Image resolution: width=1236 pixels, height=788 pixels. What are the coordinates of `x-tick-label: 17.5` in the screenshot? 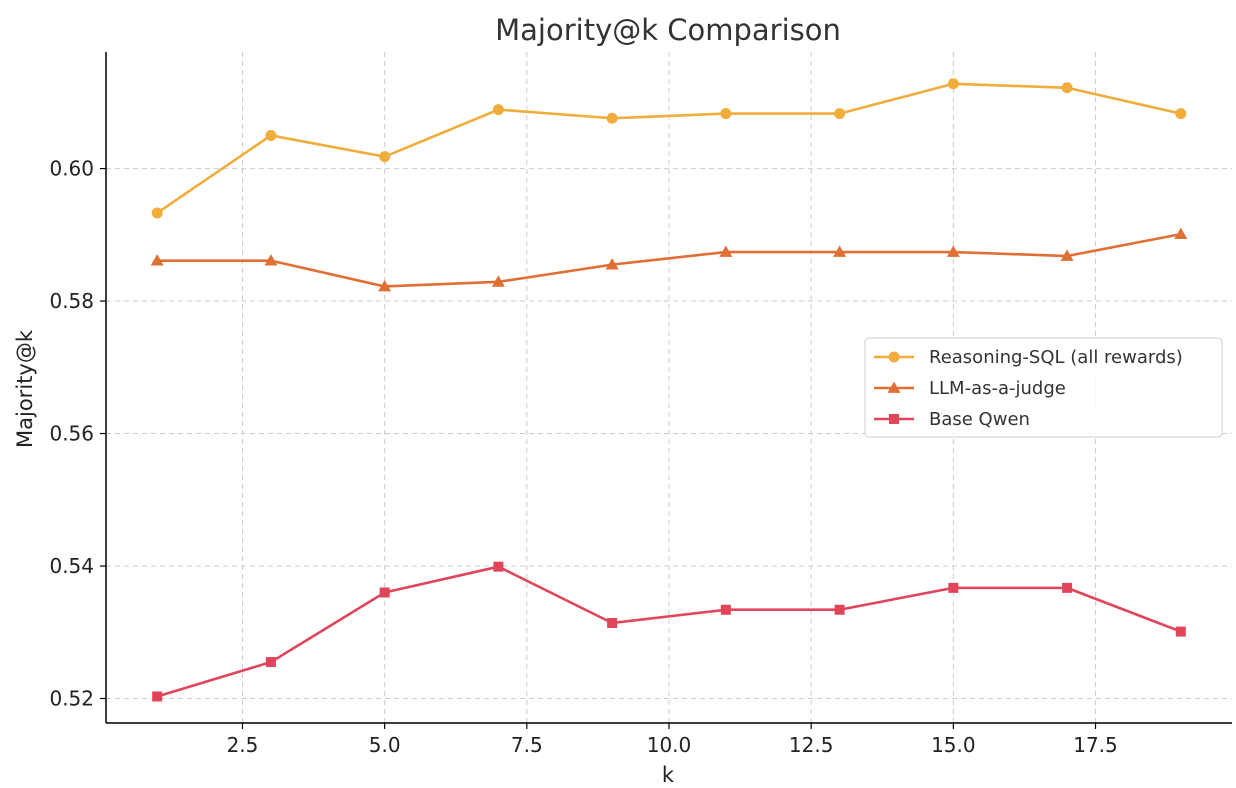 It's located at (1095, 745).